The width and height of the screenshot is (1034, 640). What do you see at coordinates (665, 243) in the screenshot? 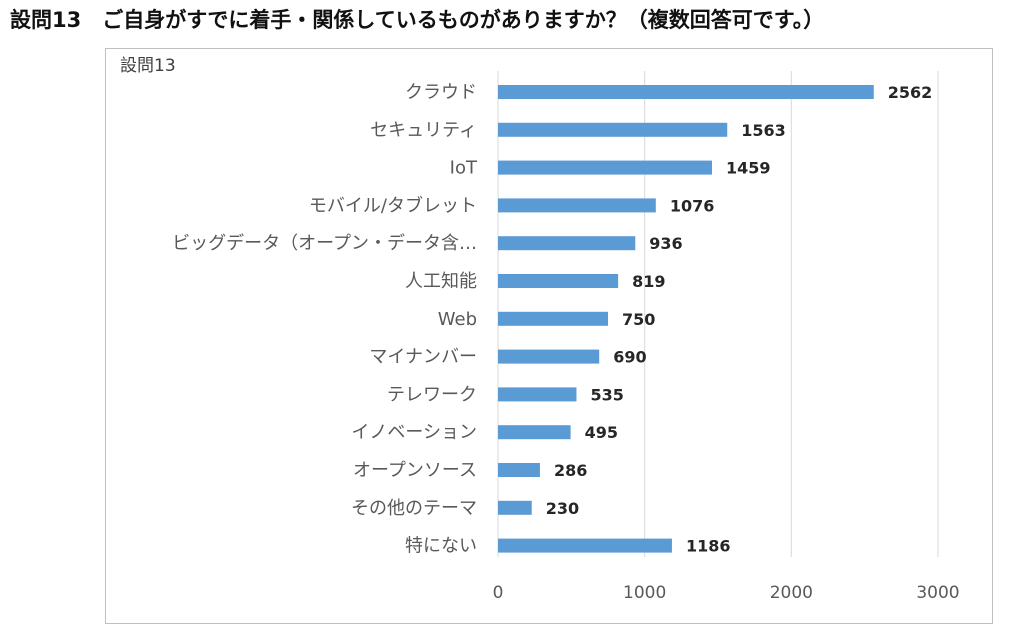
I see `value-label: 936` at bounding box center [665, 243].